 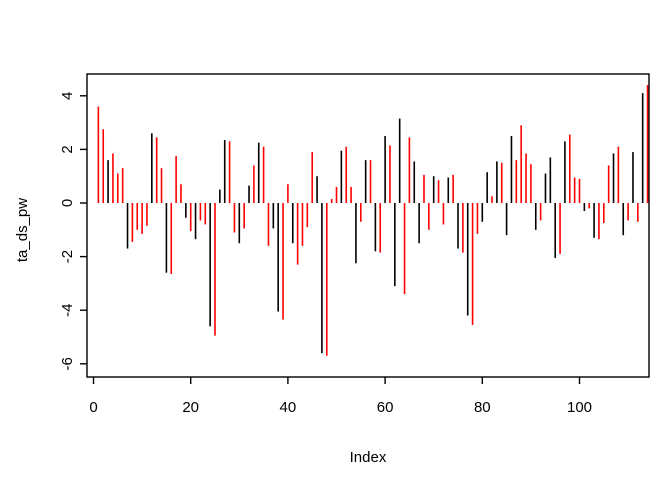 I want to click on y-tick-label: -4, so click(x=67, y=310).